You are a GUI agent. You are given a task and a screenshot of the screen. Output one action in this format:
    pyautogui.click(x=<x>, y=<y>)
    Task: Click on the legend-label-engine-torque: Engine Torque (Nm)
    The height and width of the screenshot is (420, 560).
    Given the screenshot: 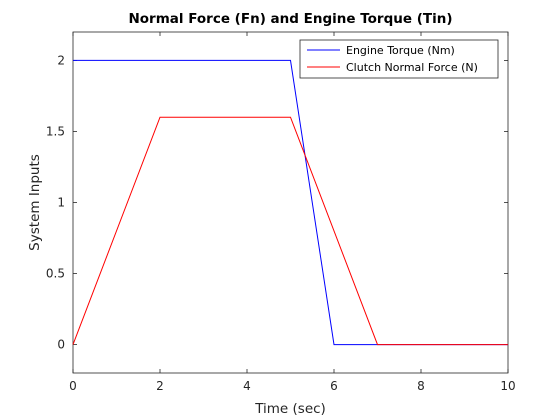 What is the action you would take?
    pyautogui.click(x=400, y=50)
    